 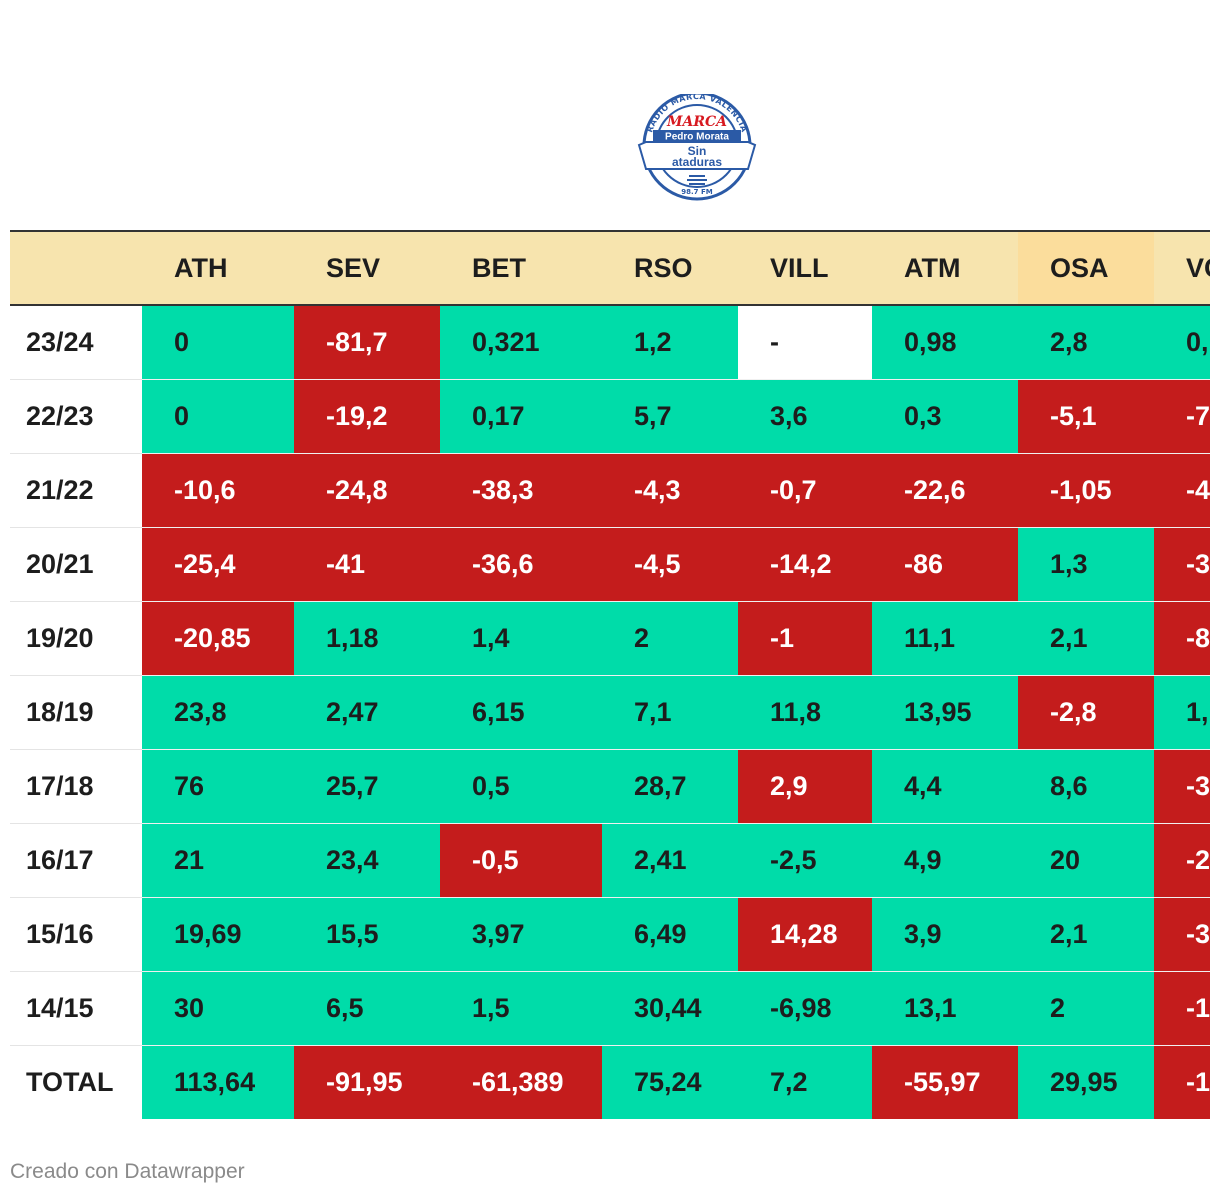 I want to click on table-cell: 15,5, so click(x=367, y=934).